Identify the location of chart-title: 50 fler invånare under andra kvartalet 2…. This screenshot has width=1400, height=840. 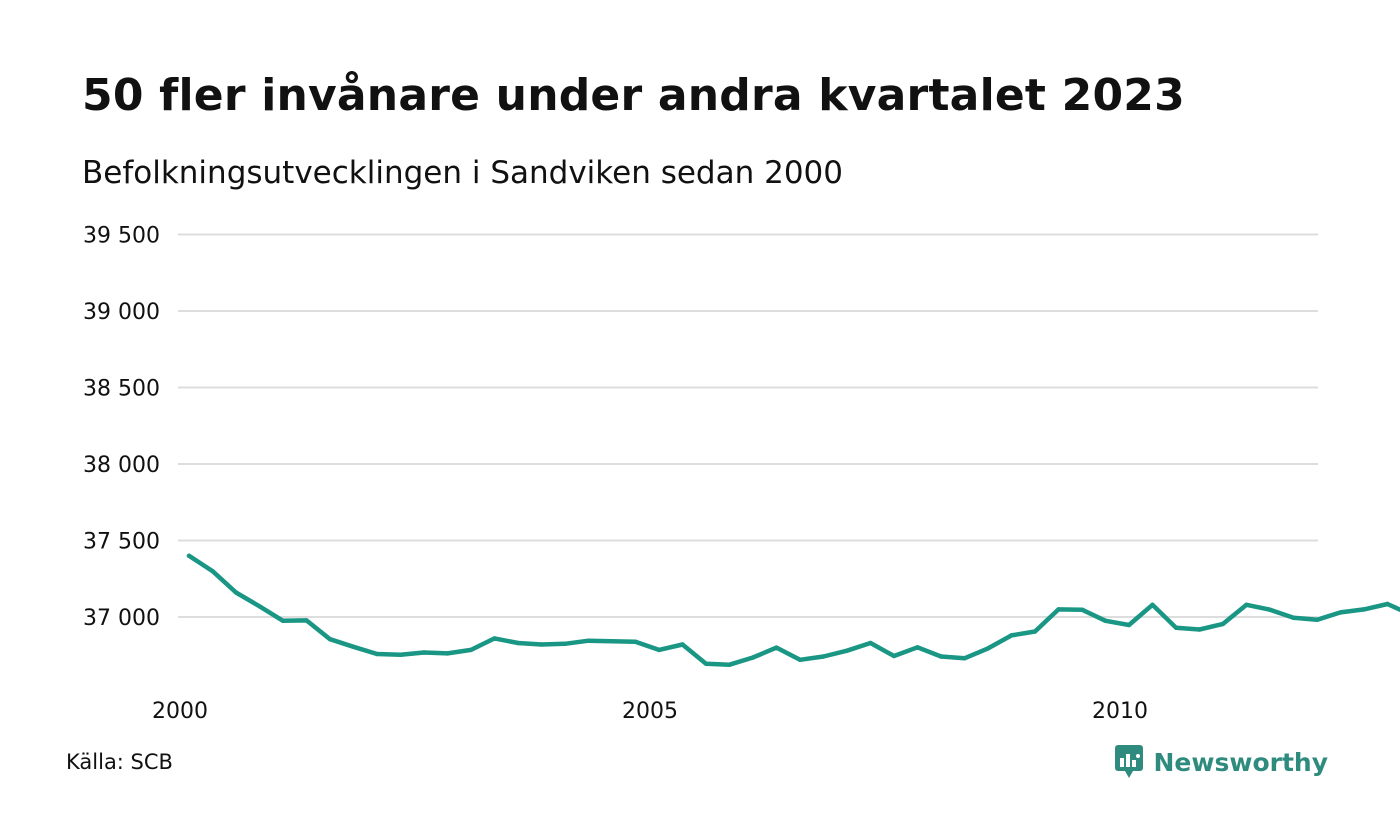
(633, 95).